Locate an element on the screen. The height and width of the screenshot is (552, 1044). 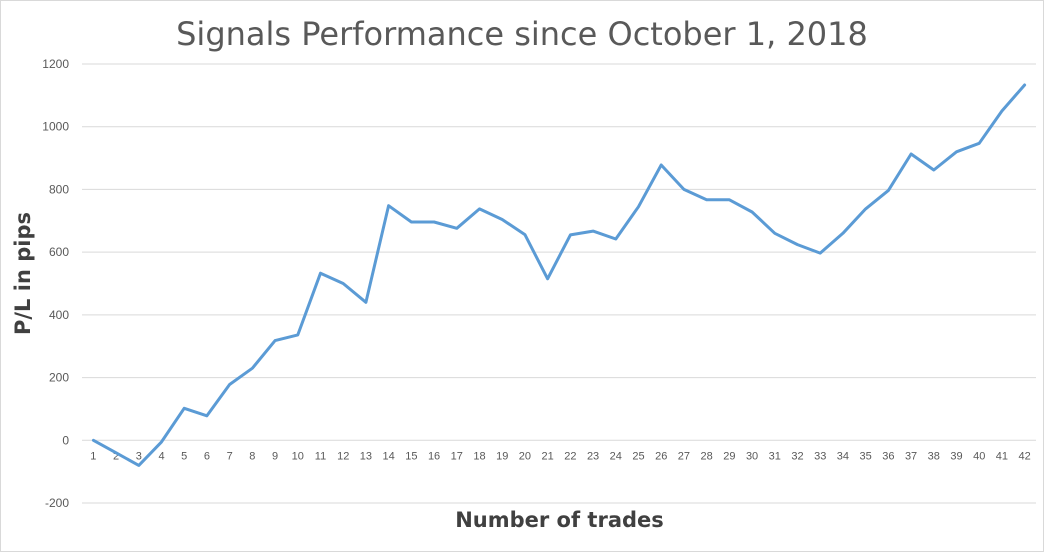
x-tick-label: 19 is located at coordinates (502, 456).